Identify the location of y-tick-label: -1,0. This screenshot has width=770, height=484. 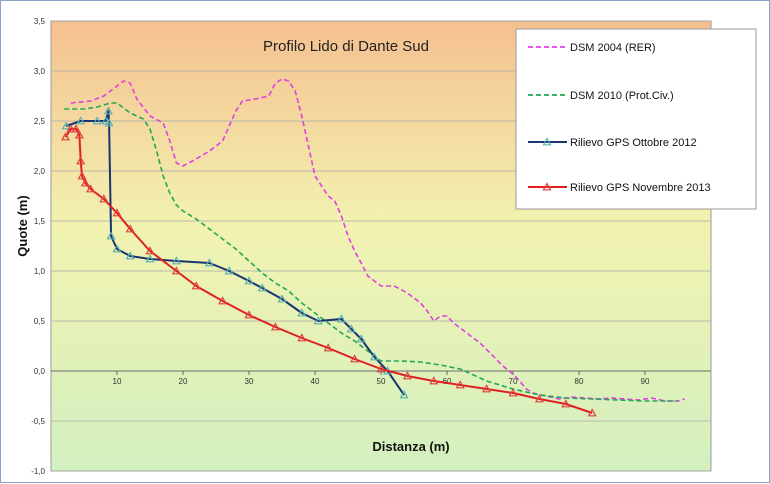
(38, 471).